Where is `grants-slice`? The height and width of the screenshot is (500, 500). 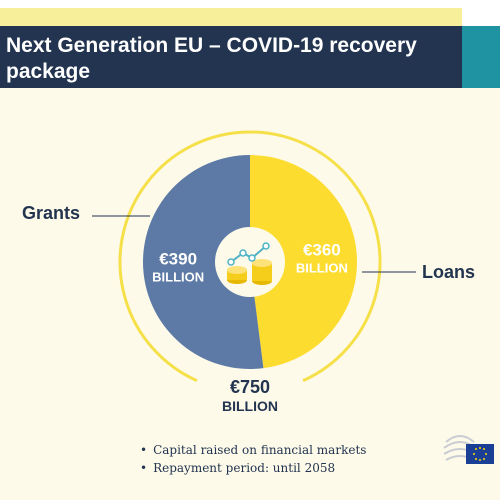
grants-slice is located at coordinates (203, 262).